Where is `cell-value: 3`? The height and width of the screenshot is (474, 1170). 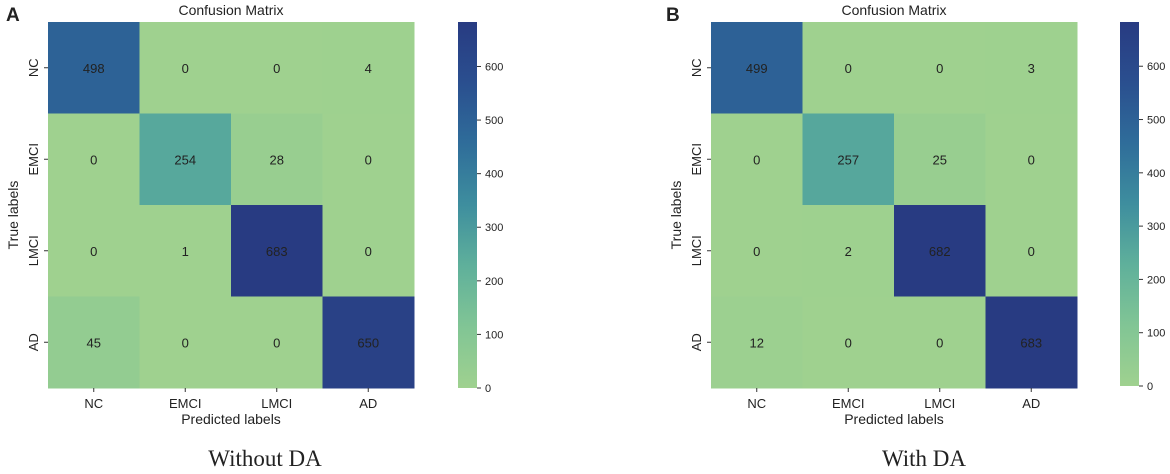
cell-value: 3 is located at coordinates (1031, 68).